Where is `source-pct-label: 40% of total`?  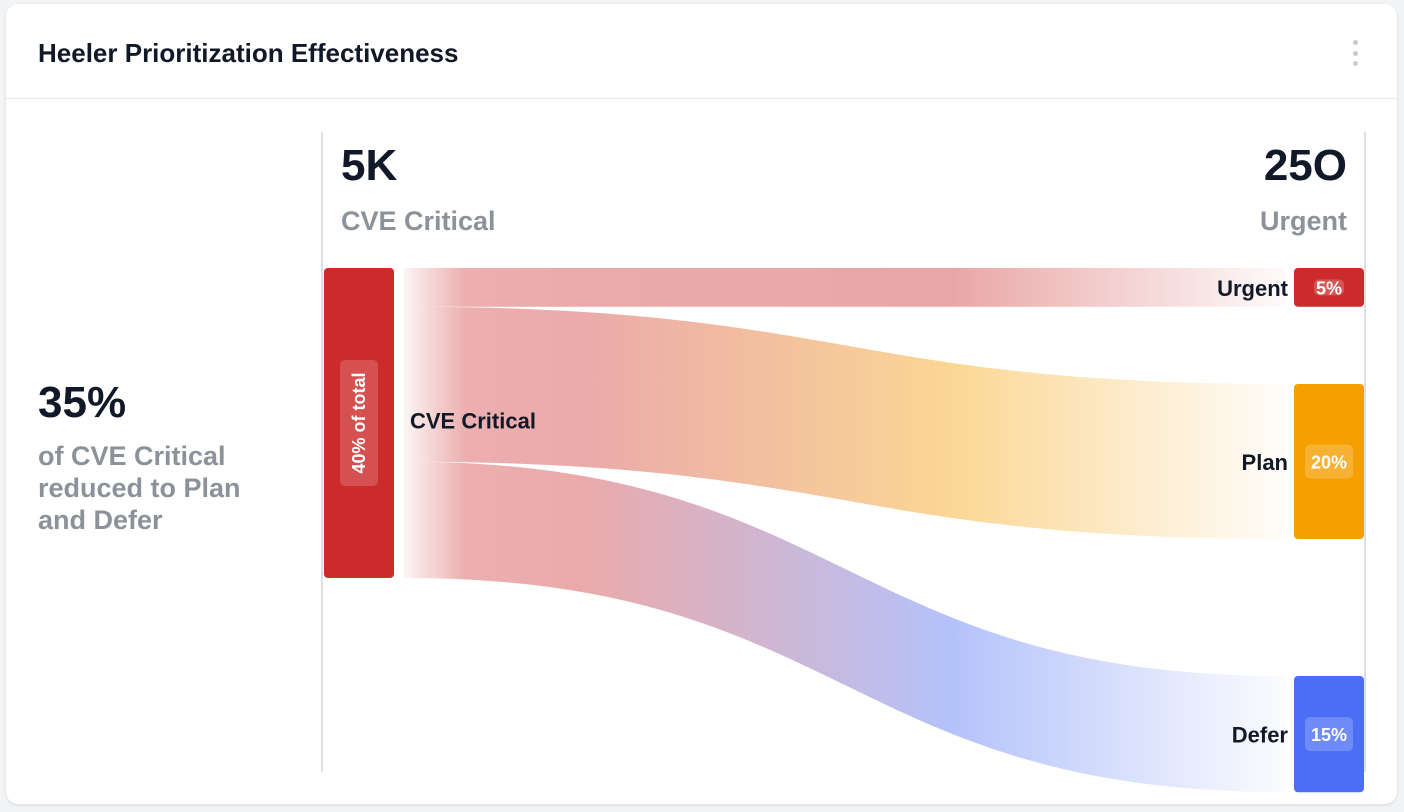
source-pct-label: 40% of total is located at coordinates (359, 422).